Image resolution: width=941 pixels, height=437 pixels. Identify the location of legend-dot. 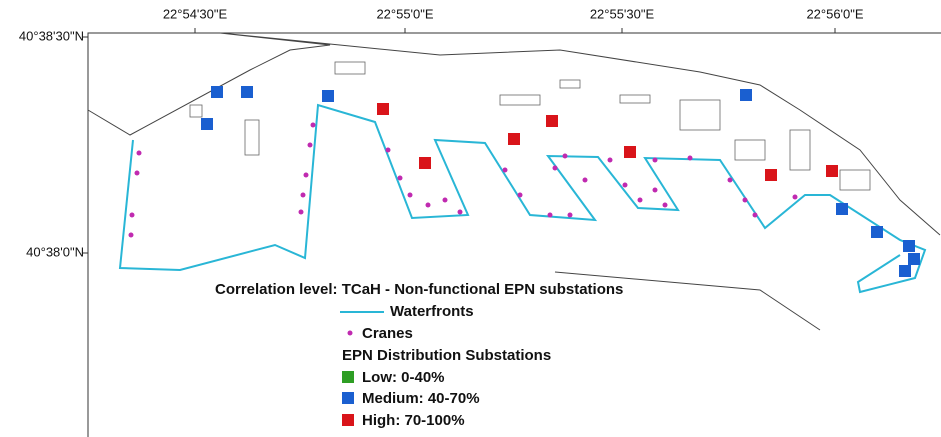
(350, 333).